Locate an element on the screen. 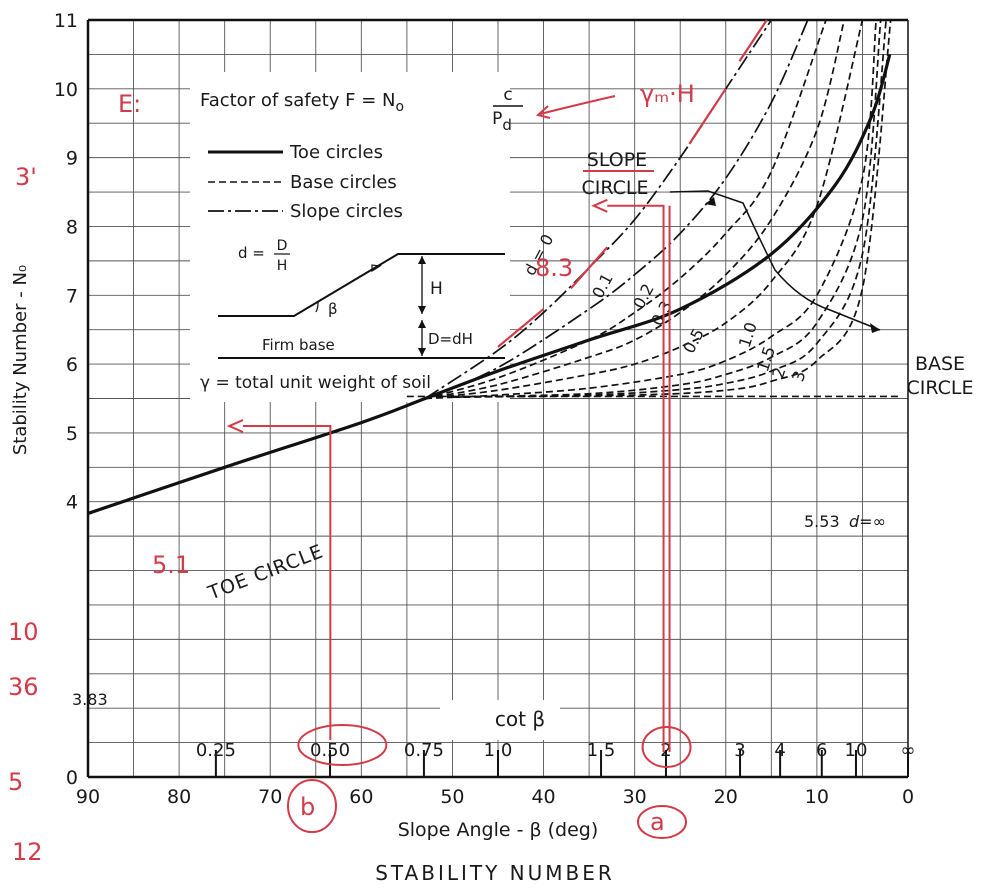 The image size is (991, 888). cot-tick-label: 3 is located at coordinates (739, 750).